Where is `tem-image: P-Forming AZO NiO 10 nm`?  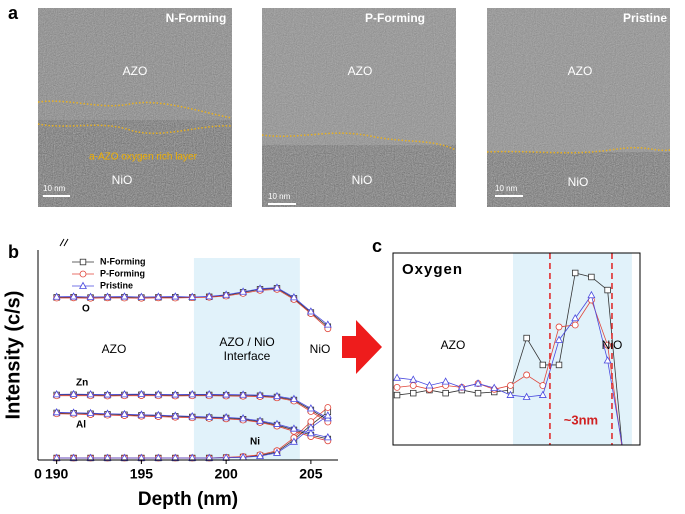
tem-image: P-Forming AZO NiO 10 nm is located at coordinates (359, 107).